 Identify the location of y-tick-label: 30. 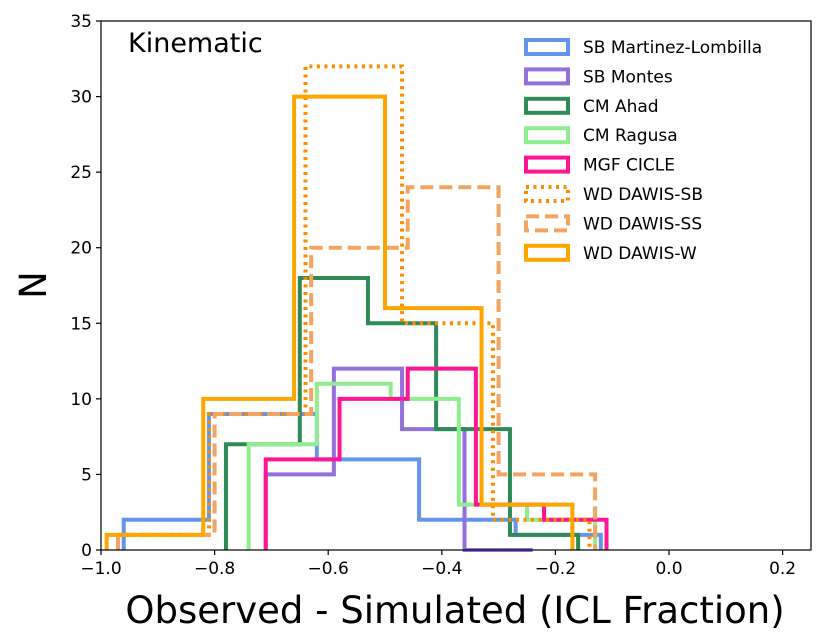
(81, 98).